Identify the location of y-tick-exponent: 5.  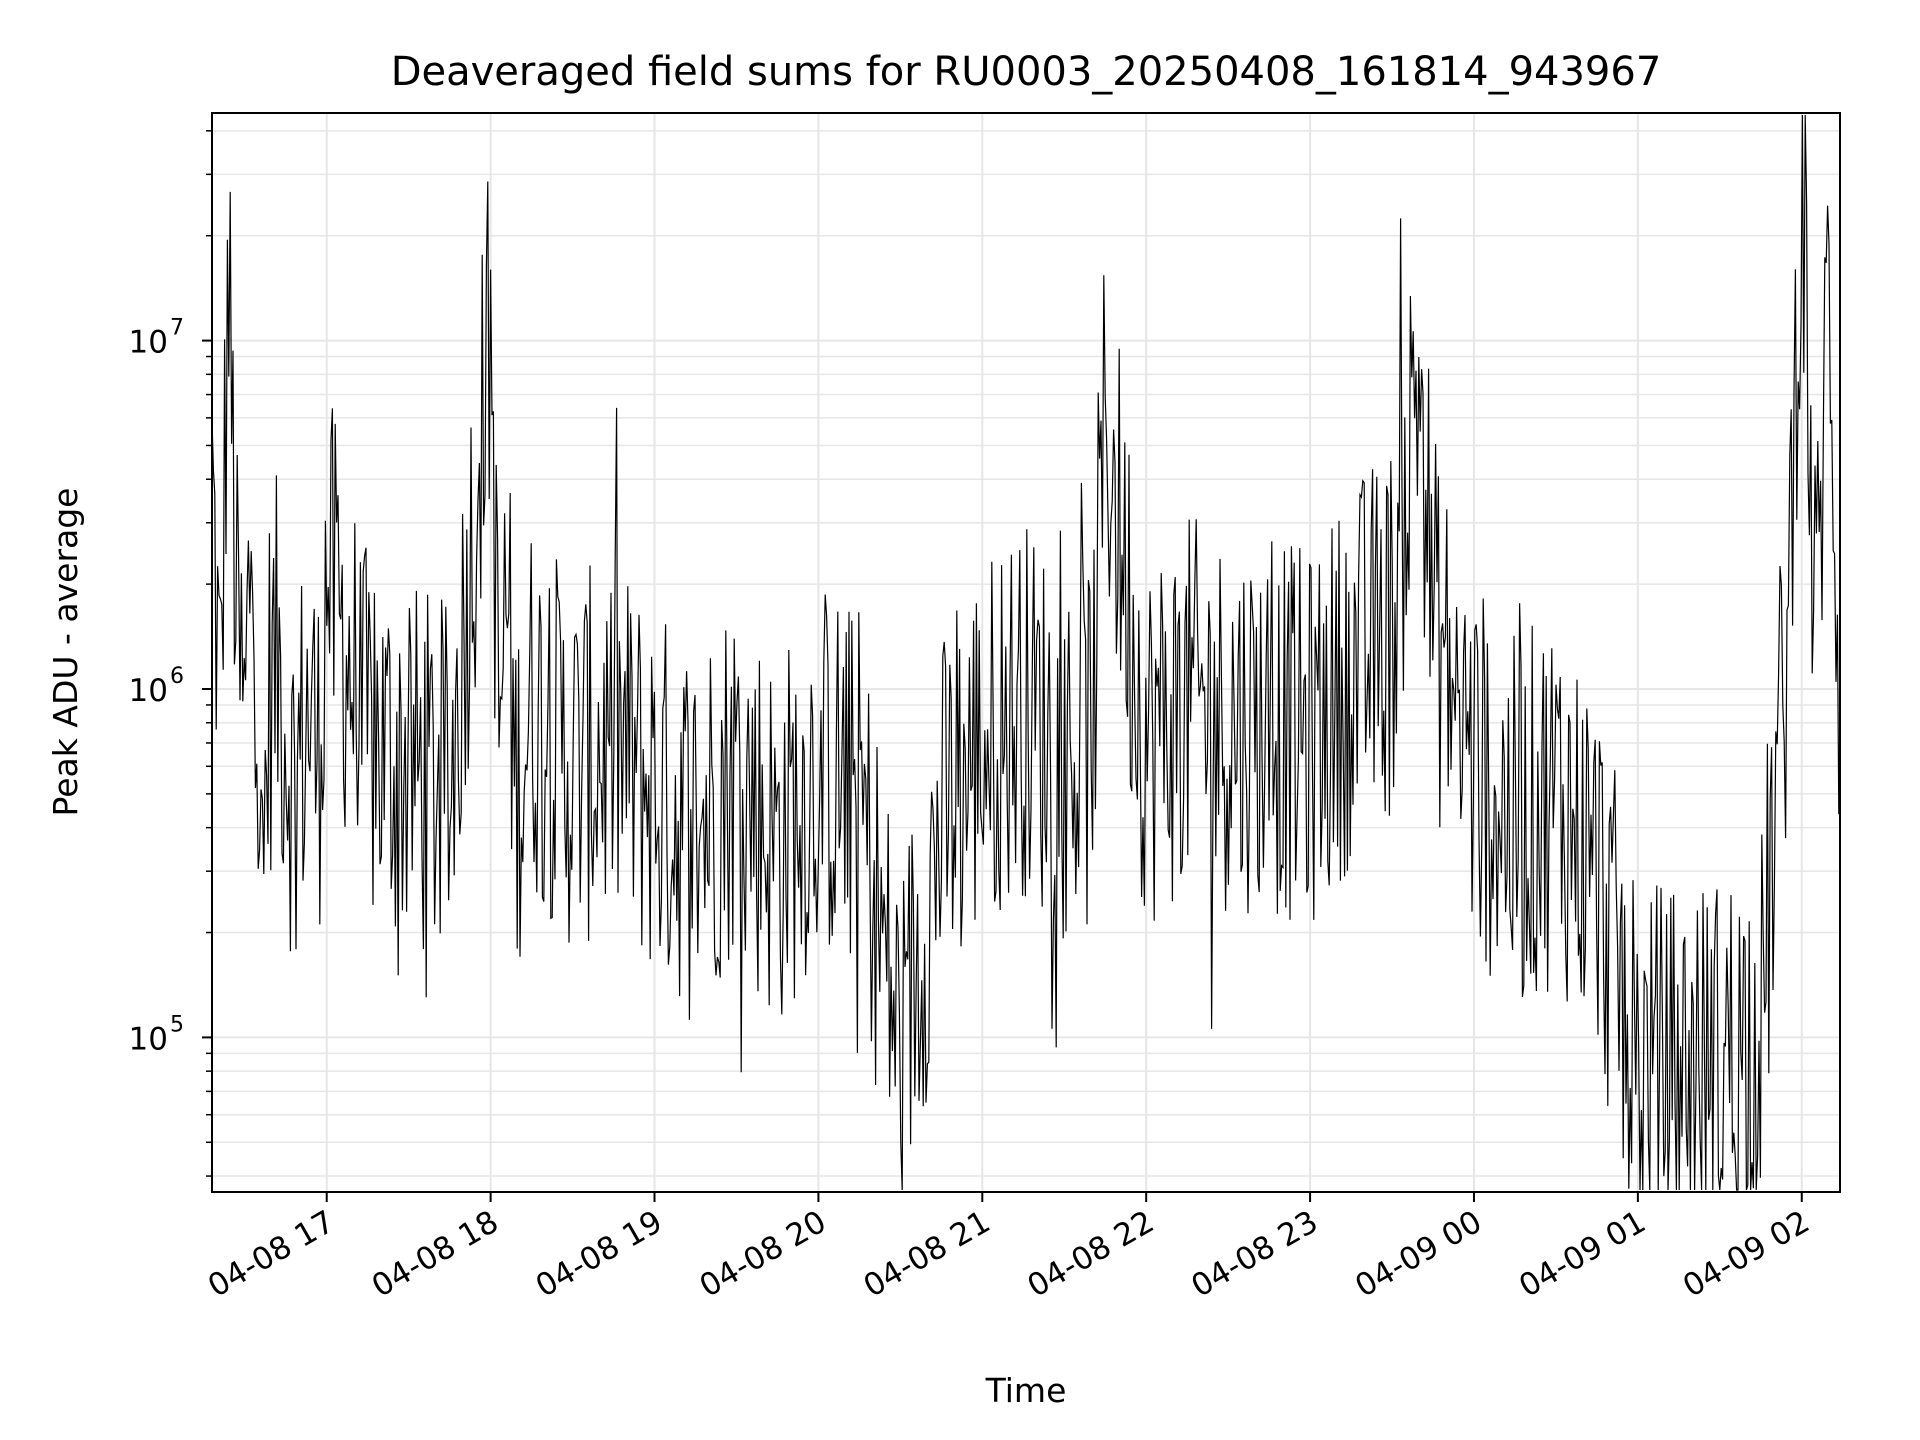
(177, 1024).